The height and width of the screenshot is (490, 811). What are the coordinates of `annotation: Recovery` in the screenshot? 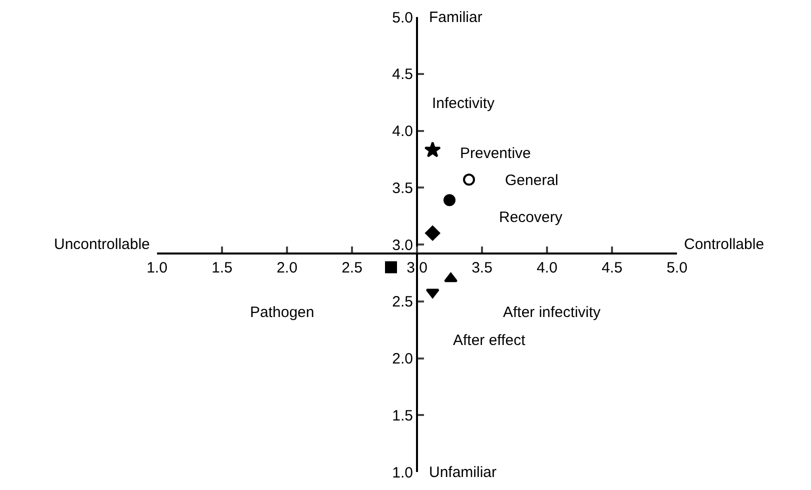 It's located at (531, 217).